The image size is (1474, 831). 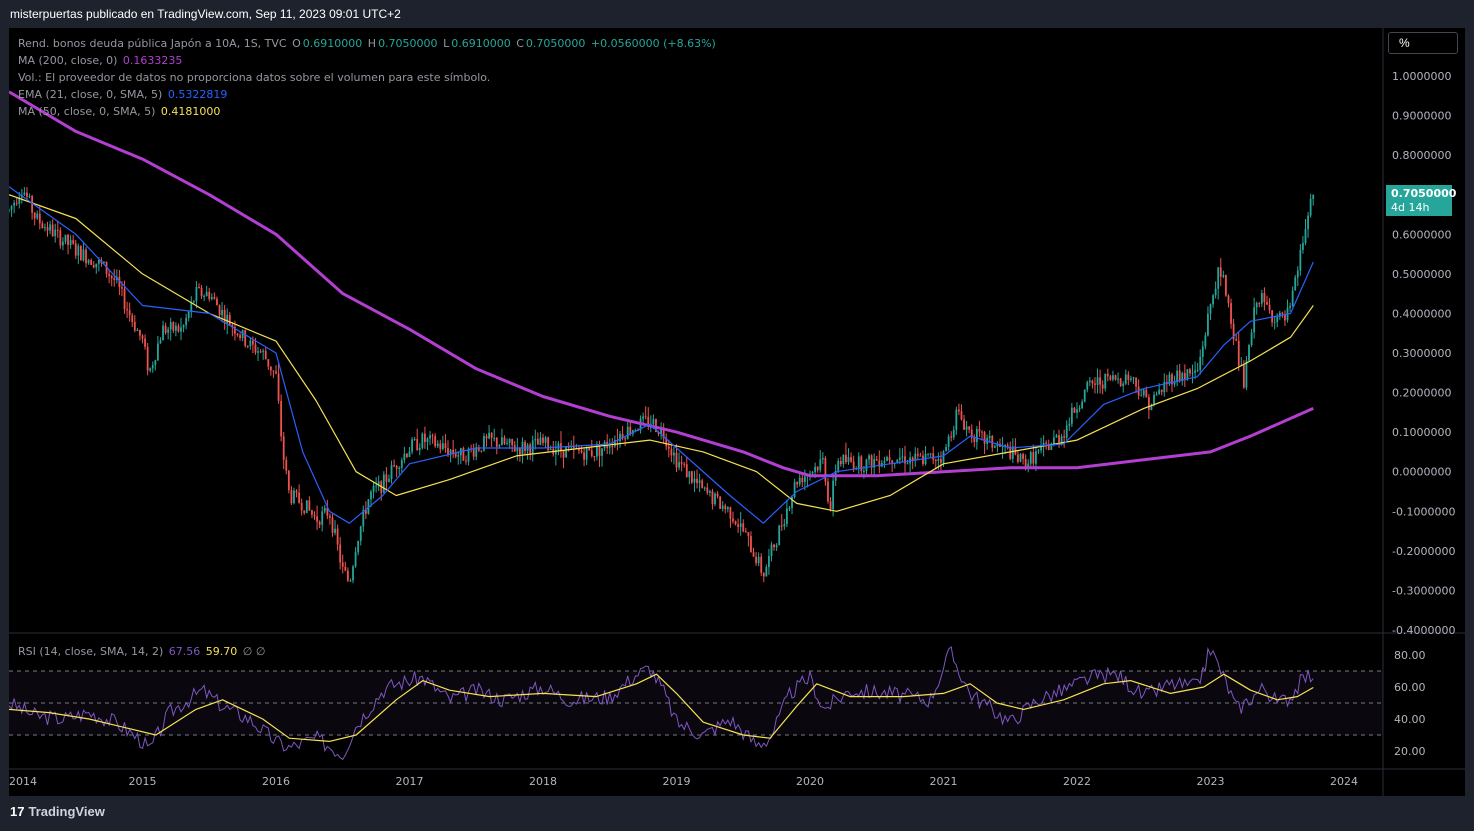 What do you see at coordinates (1423, 511) in the screenshot?
I see `price-tick-label: -0.1000000` at bounding box center [1423, 511].